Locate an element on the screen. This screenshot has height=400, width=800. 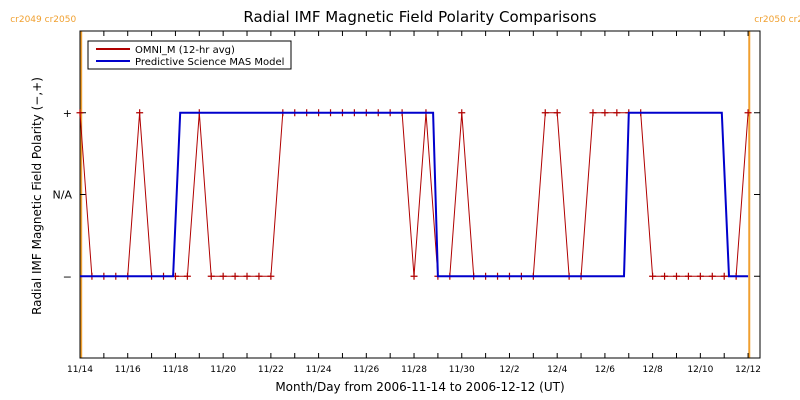
legend-label-omni: OMNI_M (12-hr avg) is located at coordinates (185, 50).